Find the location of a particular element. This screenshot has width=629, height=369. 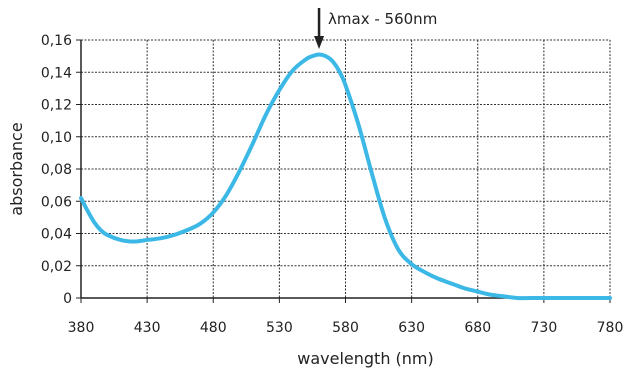

annotation-label: λmax - 560nm is located at coordinates (382, 19).